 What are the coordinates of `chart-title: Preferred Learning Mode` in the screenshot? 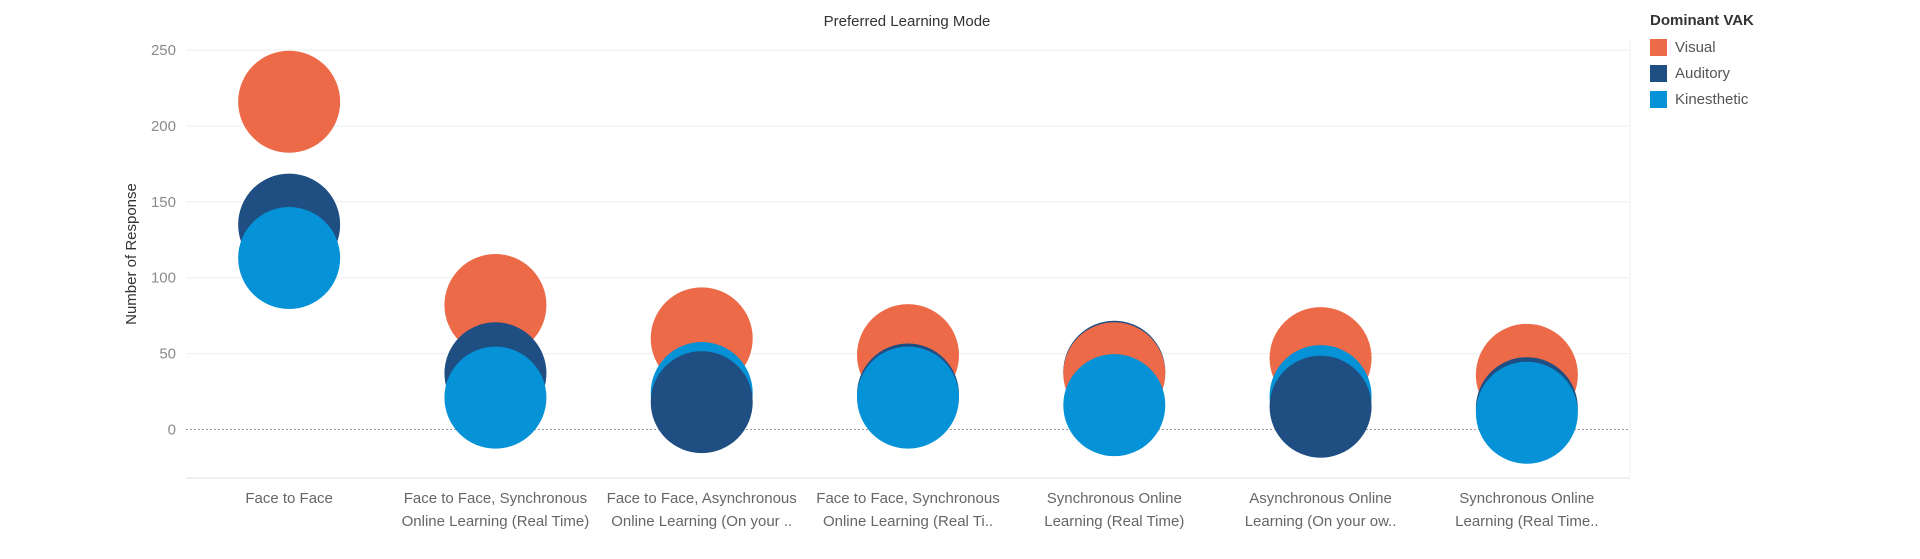 It's located at (907, 21).